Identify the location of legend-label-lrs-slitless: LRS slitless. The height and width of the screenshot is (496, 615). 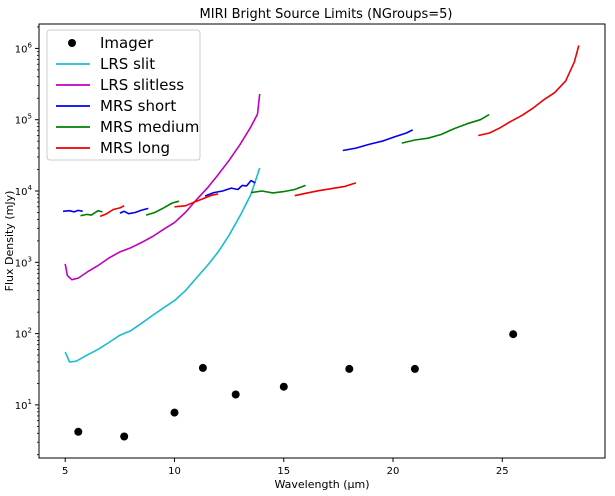
(142, 85).